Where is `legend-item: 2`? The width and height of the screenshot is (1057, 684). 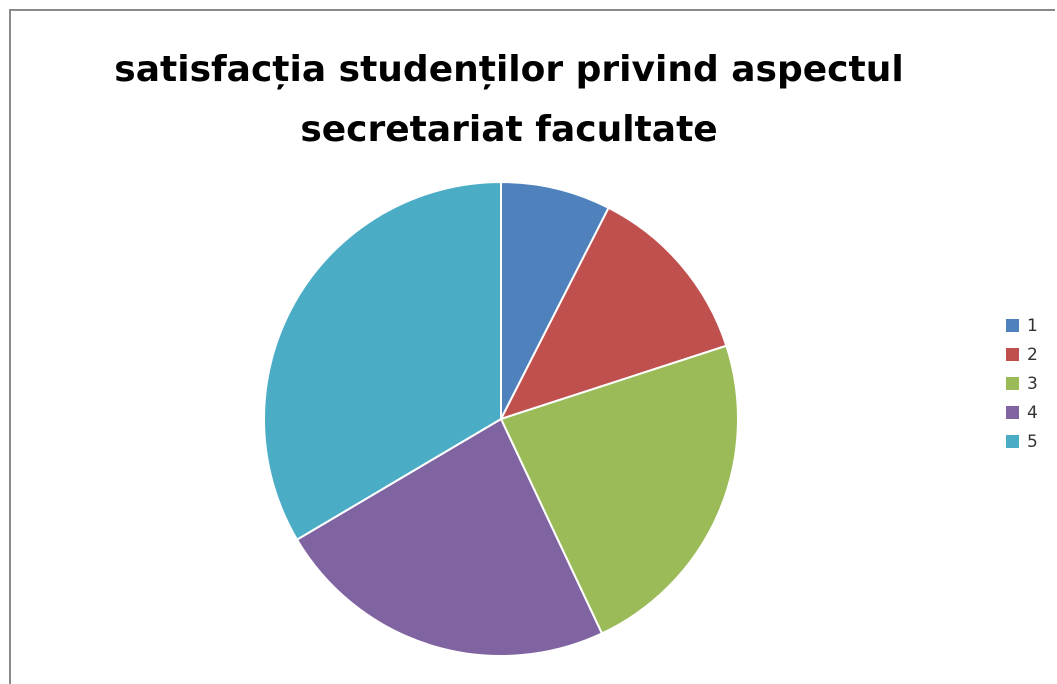 legend-item: 2 is located at coordinates (1022, 354).